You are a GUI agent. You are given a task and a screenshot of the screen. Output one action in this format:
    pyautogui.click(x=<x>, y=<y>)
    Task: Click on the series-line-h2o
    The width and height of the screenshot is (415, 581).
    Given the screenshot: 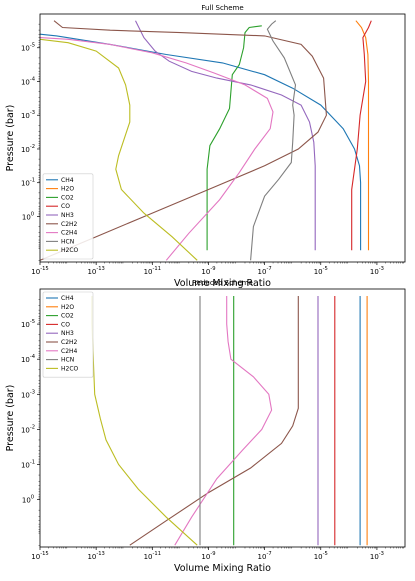 What is the action you would take?
    pyautogui.click(x=362, y=135)
    